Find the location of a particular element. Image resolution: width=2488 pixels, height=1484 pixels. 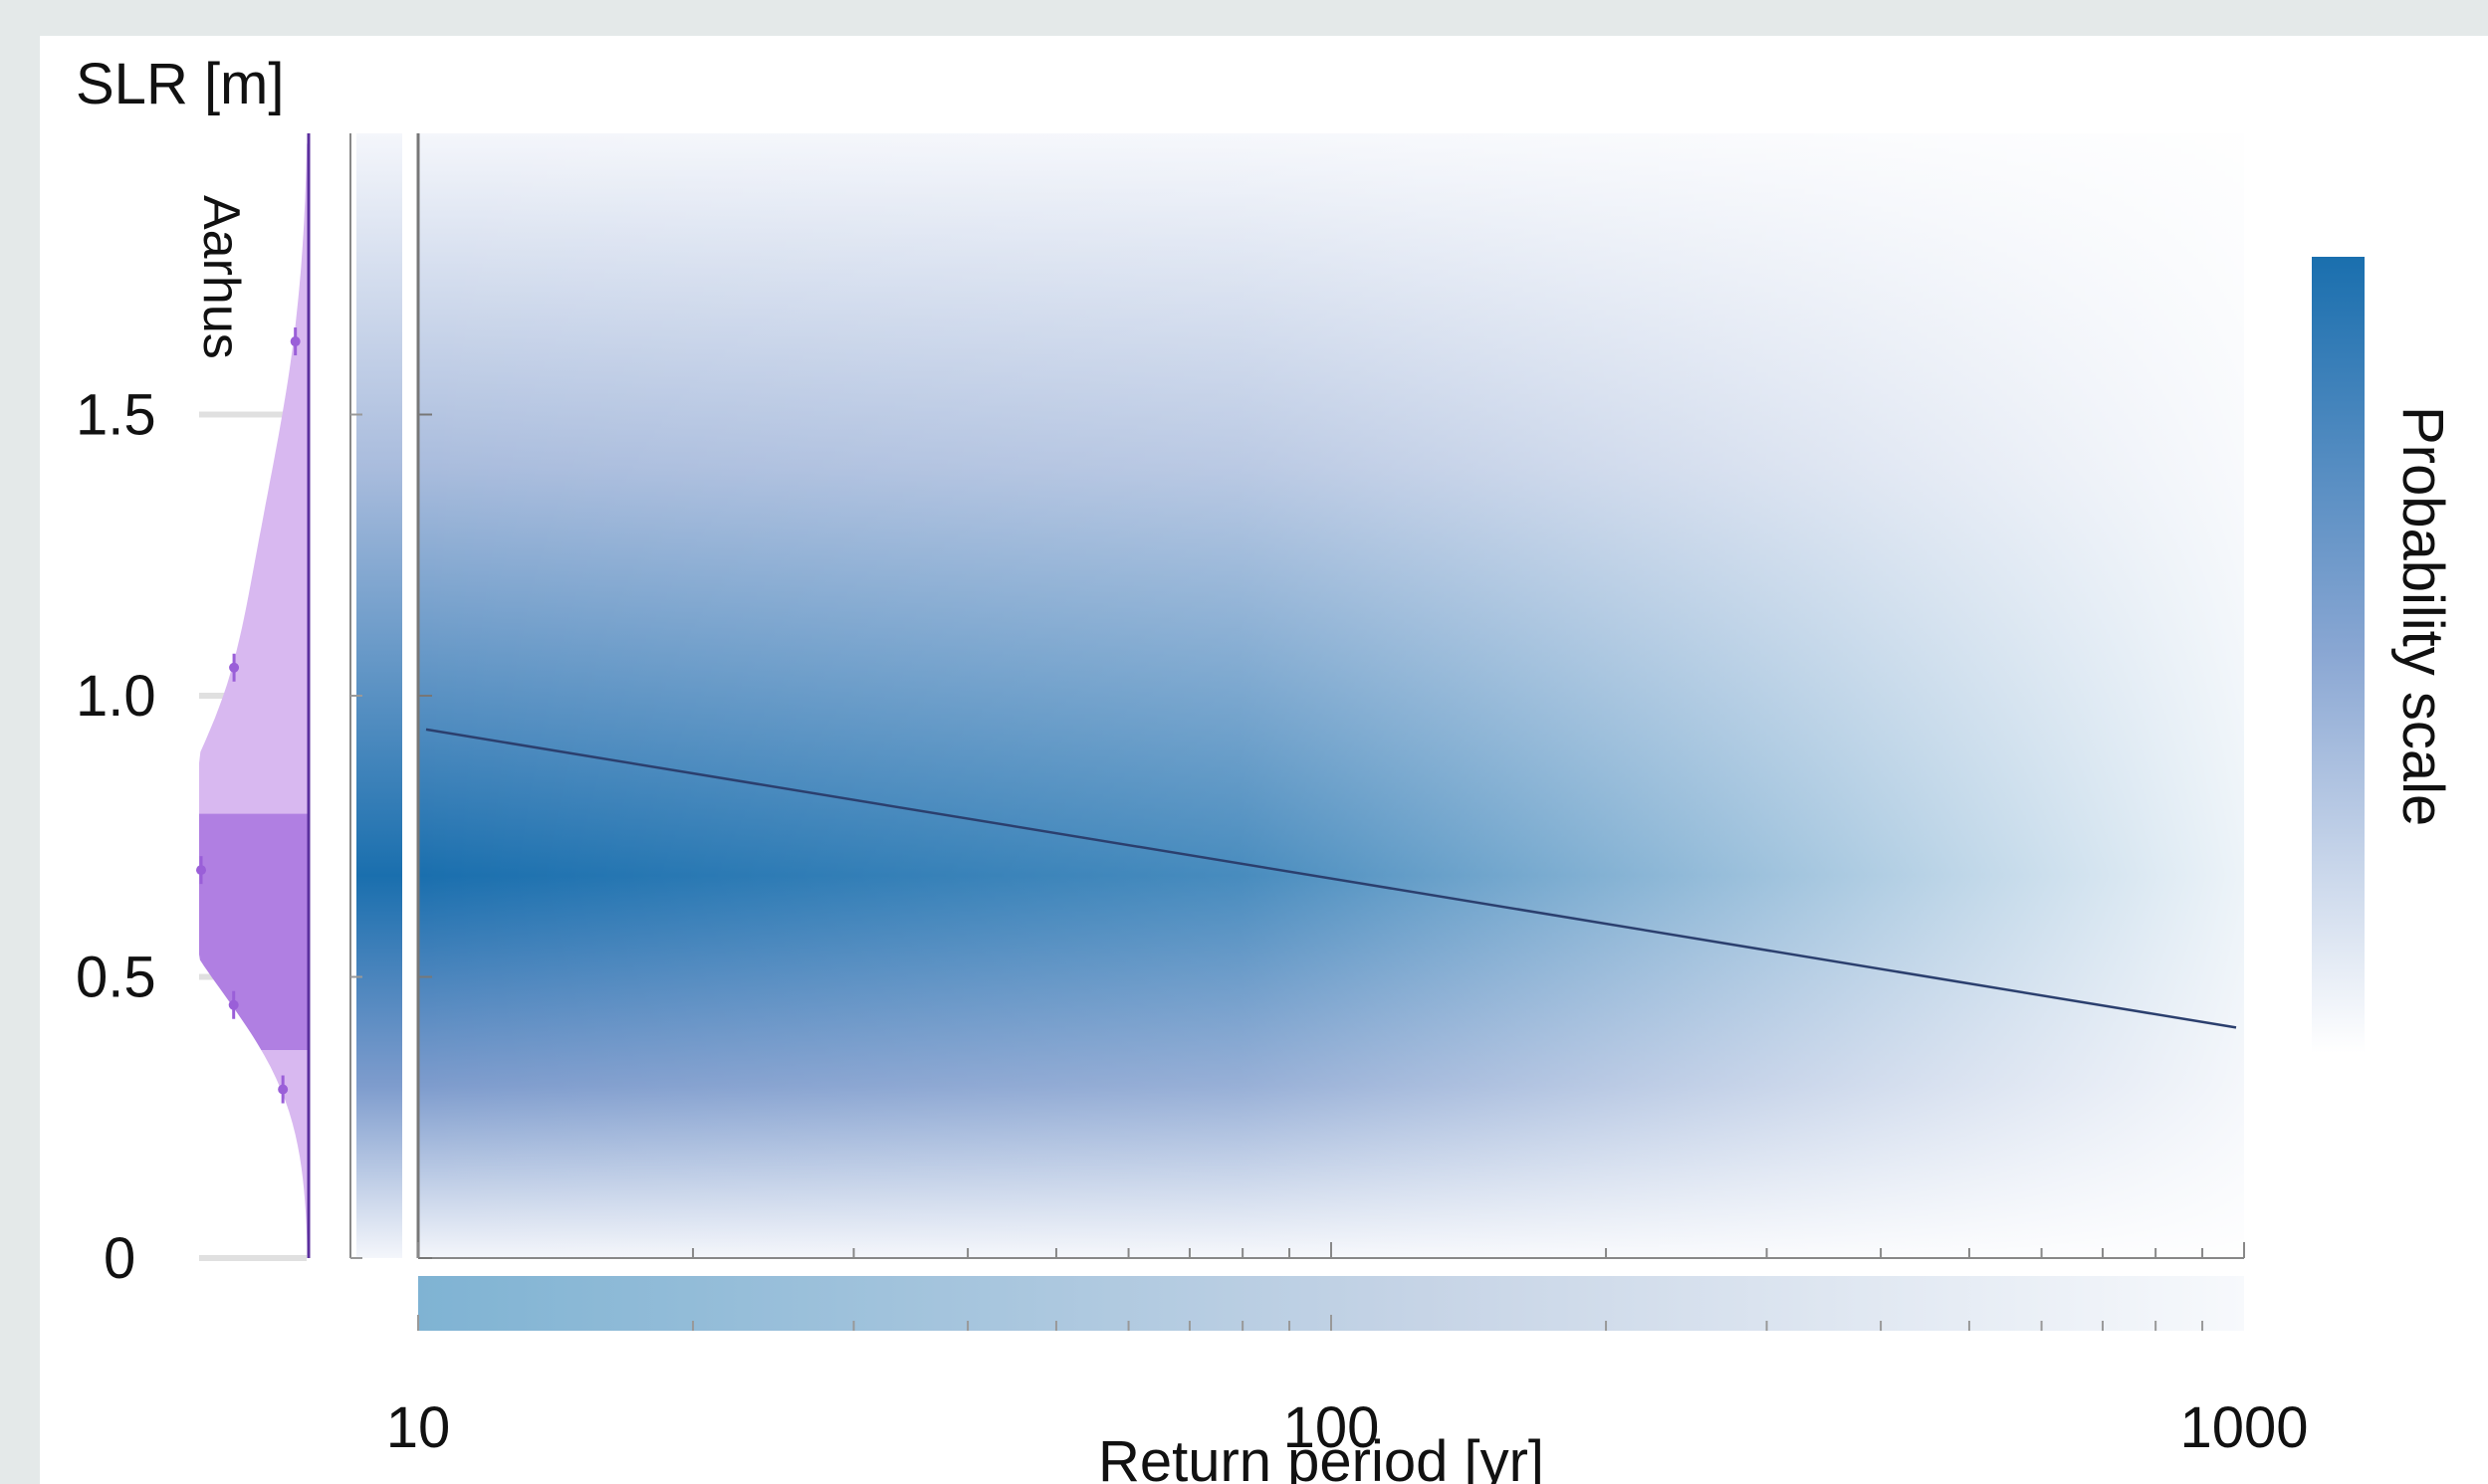

x-axis-label: Return period [yr] is located at coordinates (1321, 1456).